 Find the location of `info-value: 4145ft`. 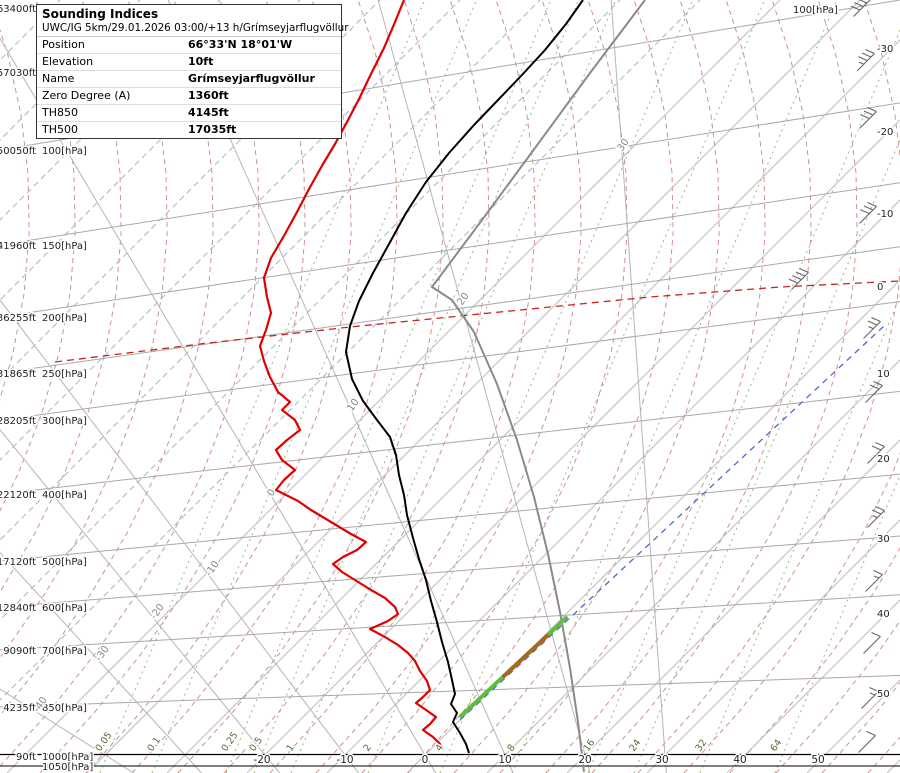

info-value: 4145ft is located at coordinates (208, 112).